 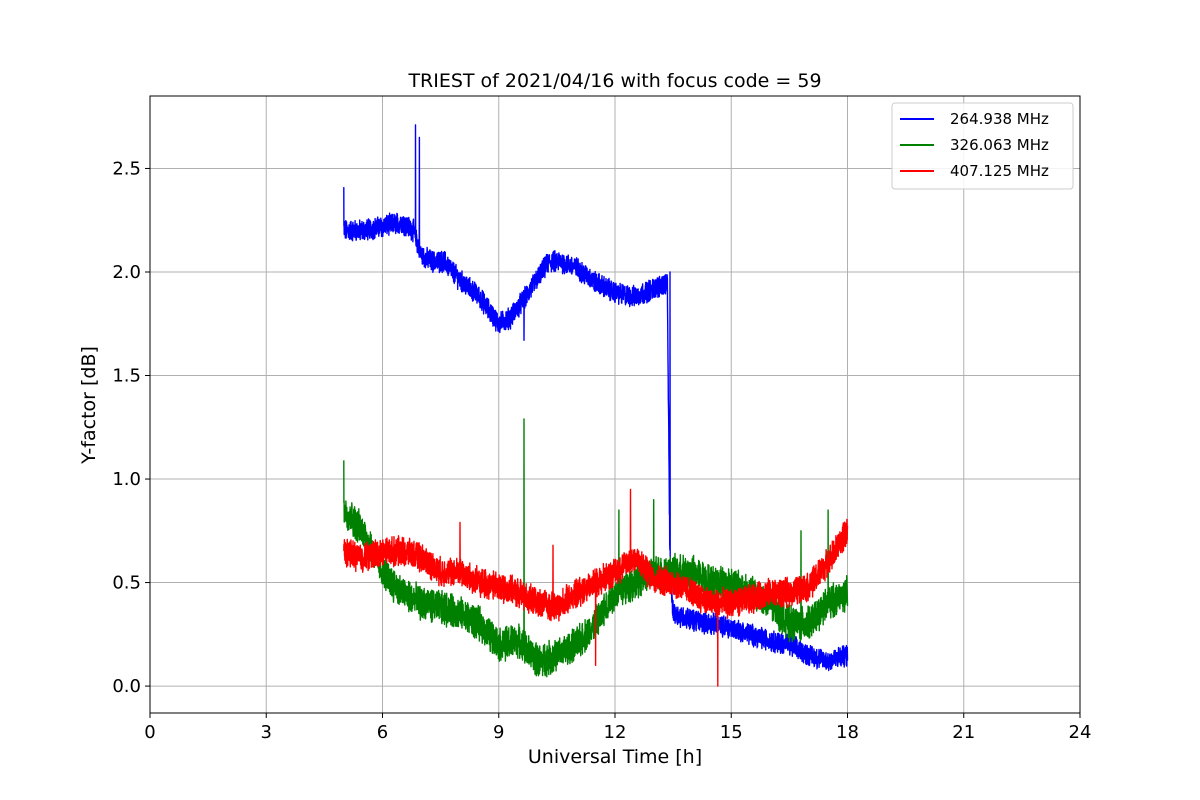 What do you see at coordinates (382, 732) in the screenshot?
I see `x-tick-label: 6` at bounding box center [382, 732].